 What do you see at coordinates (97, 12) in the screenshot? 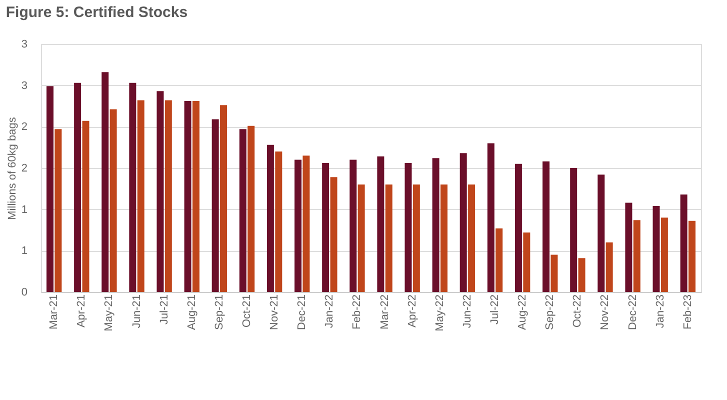
I see `chart-title: Figure 5: Certified Stocks` at bounding box center [97, 12].